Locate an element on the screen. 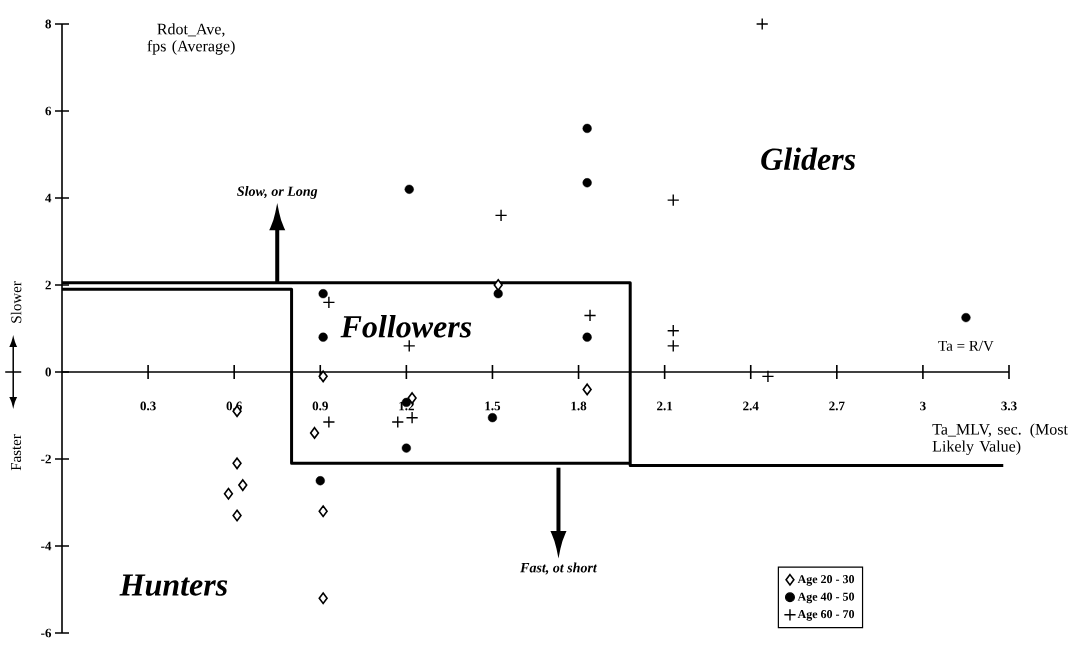 The image size is (1090, 646). x-tick-label: 3 is located at coordinates (923, 406).